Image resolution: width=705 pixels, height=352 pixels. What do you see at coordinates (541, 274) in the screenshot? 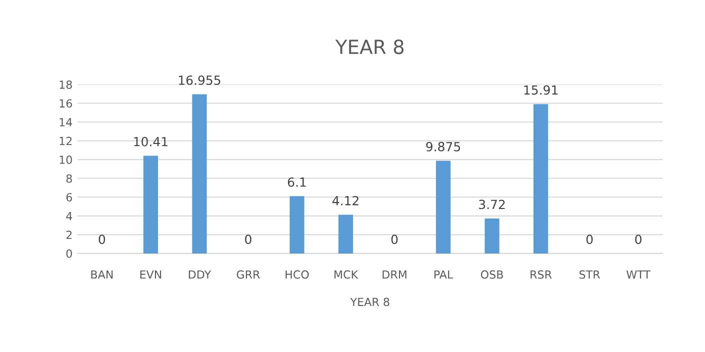
I see `x-tick-label: RSR` at bounding box center [541, 274].